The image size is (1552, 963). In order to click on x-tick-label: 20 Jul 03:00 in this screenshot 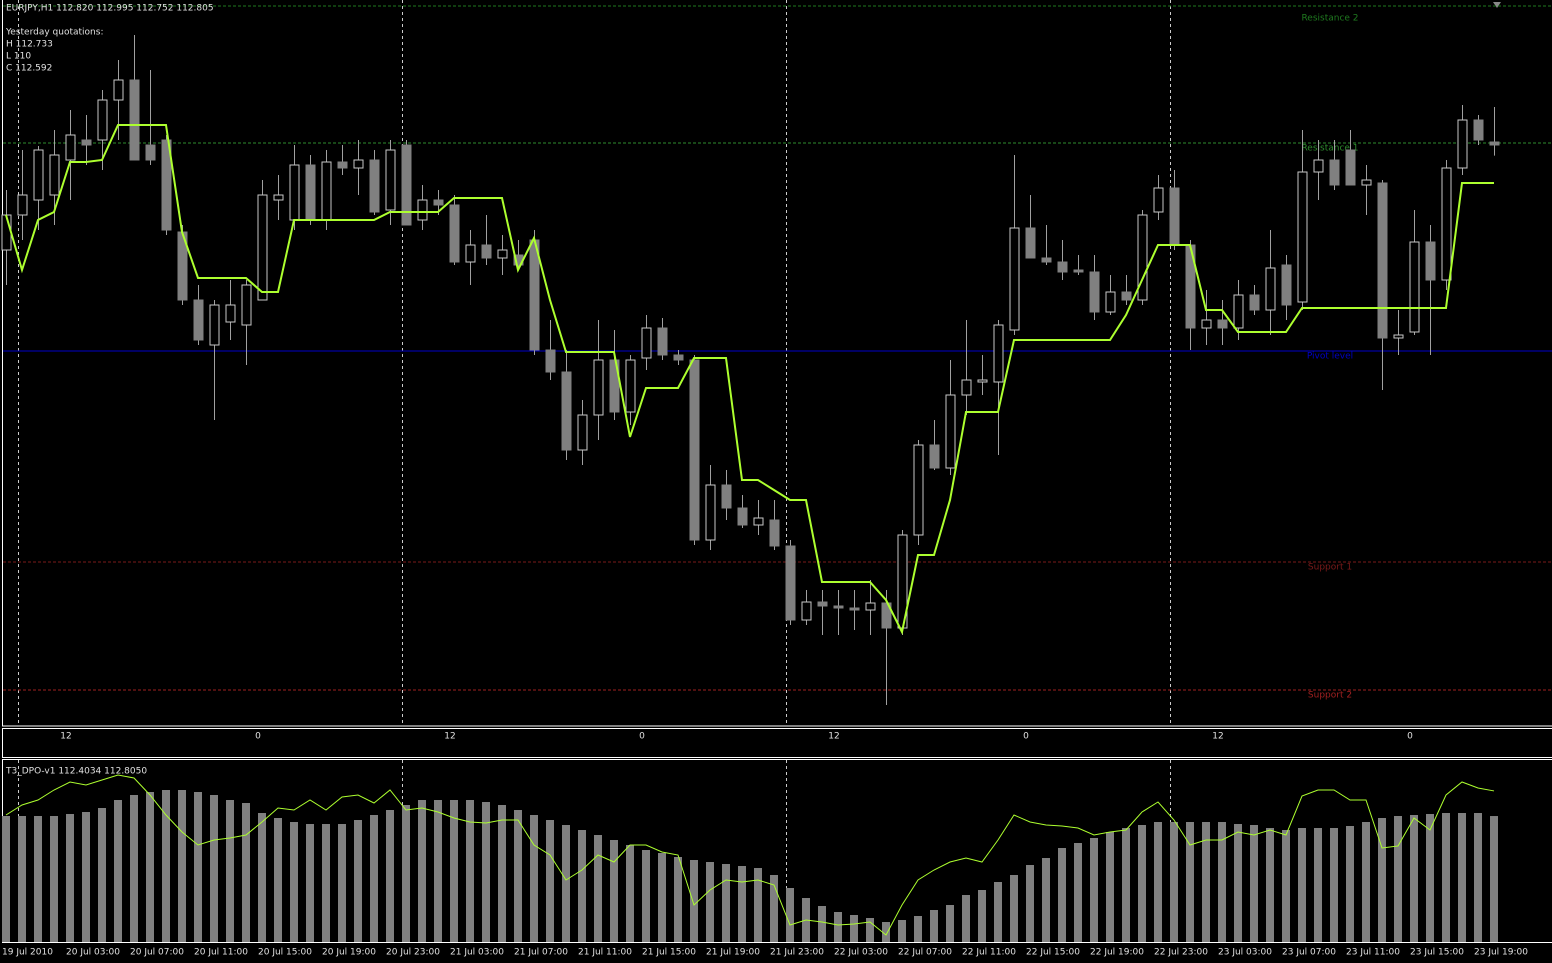, I will do `click(93, 953)`.